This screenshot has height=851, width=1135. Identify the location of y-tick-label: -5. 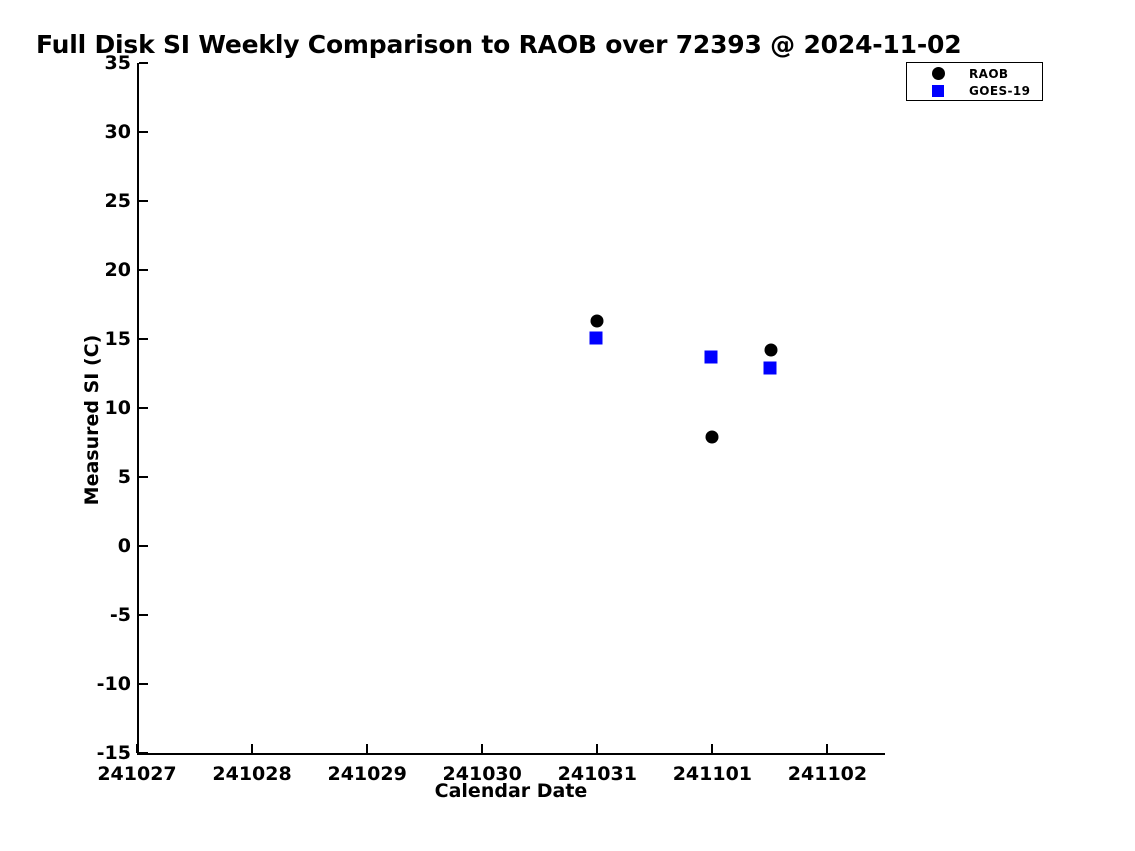
(120, 615).